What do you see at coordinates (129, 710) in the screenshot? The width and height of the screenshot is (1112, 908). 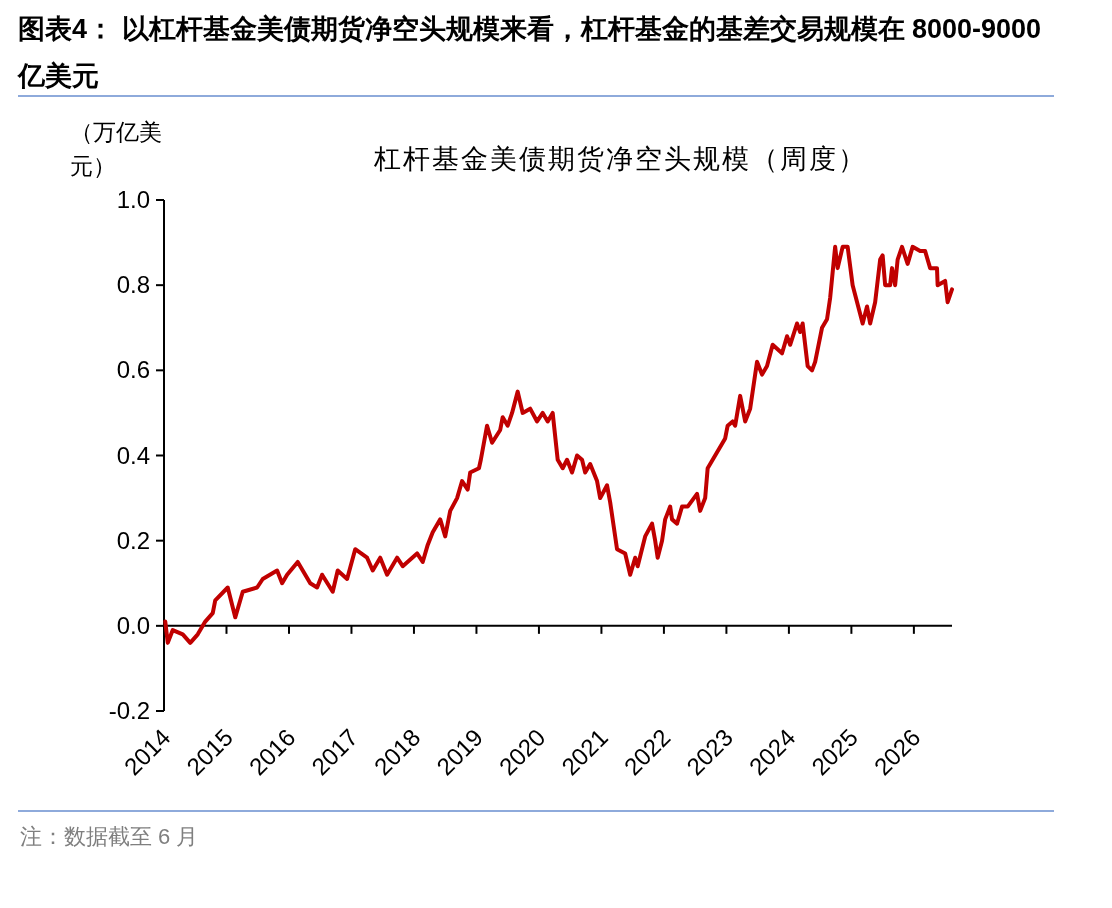 I see `y-tick-label: -0.2` at bounding box center [129, 710].